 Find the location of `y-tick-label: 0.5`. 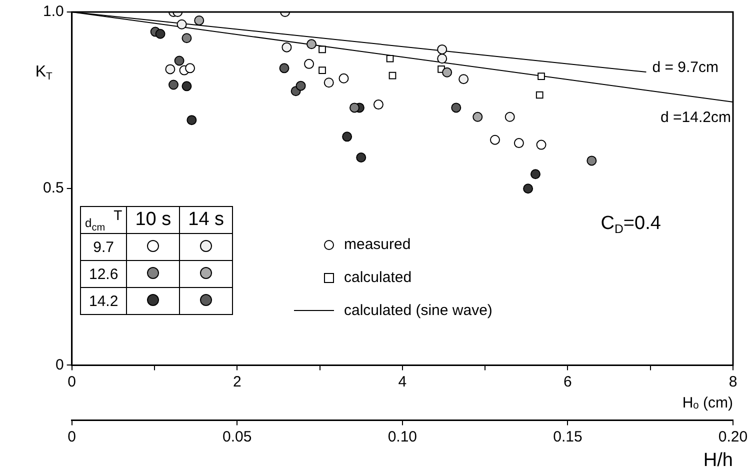

y-tick-label: 0.5 is located at coordinates (53, 188).